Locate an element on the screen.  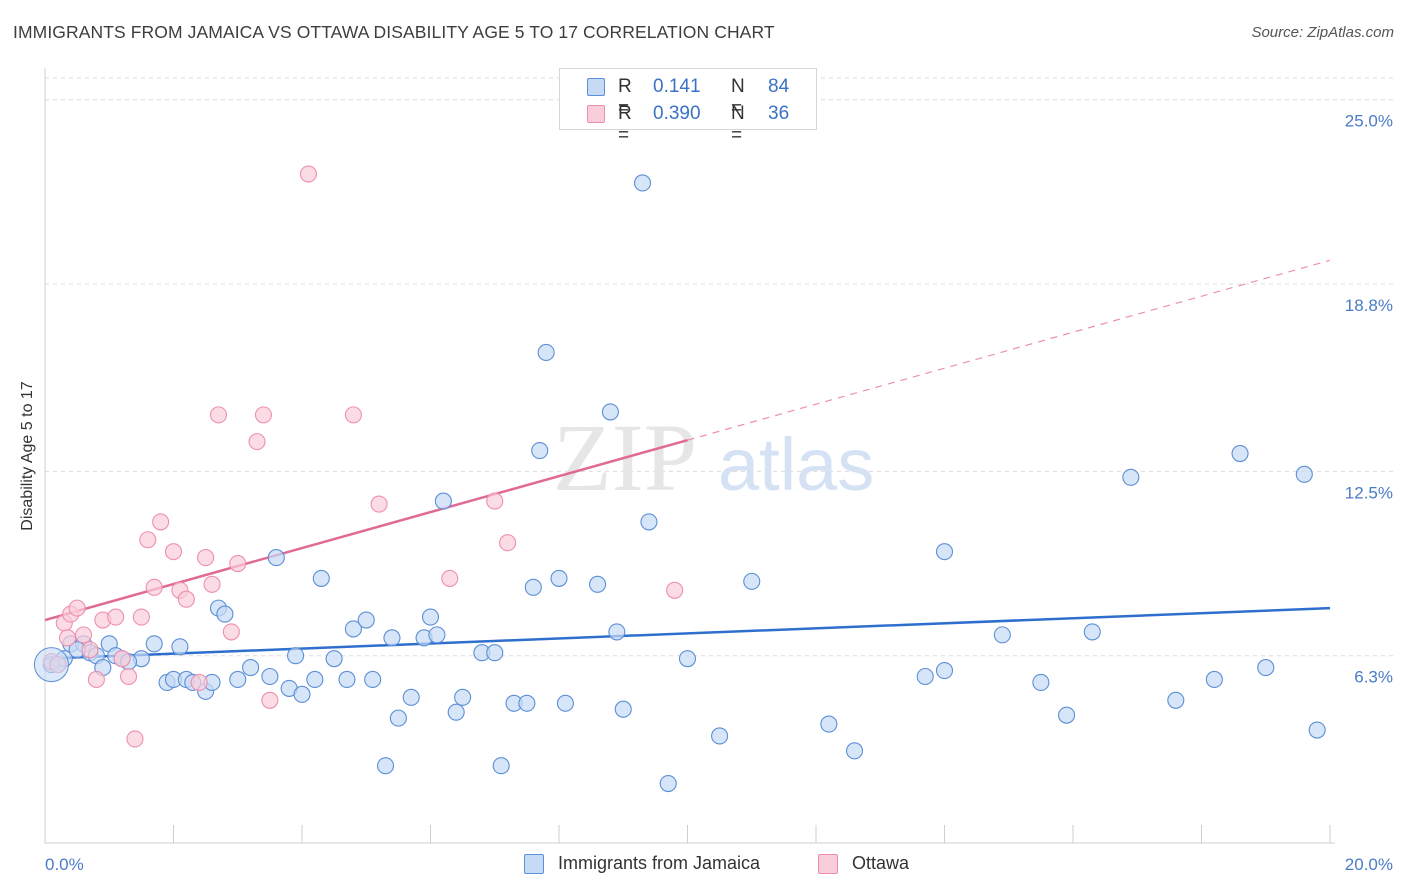
legend-n-value: 36 is located at coordinates (779, 113).